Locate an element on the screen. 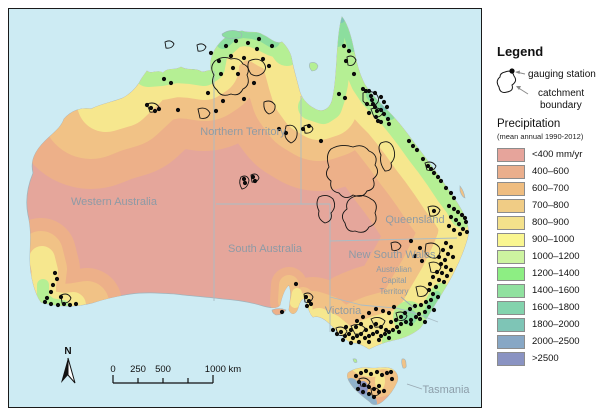 The image size is (600, 416). legend-class-row: >2500 is located at coordinates (548, 358).